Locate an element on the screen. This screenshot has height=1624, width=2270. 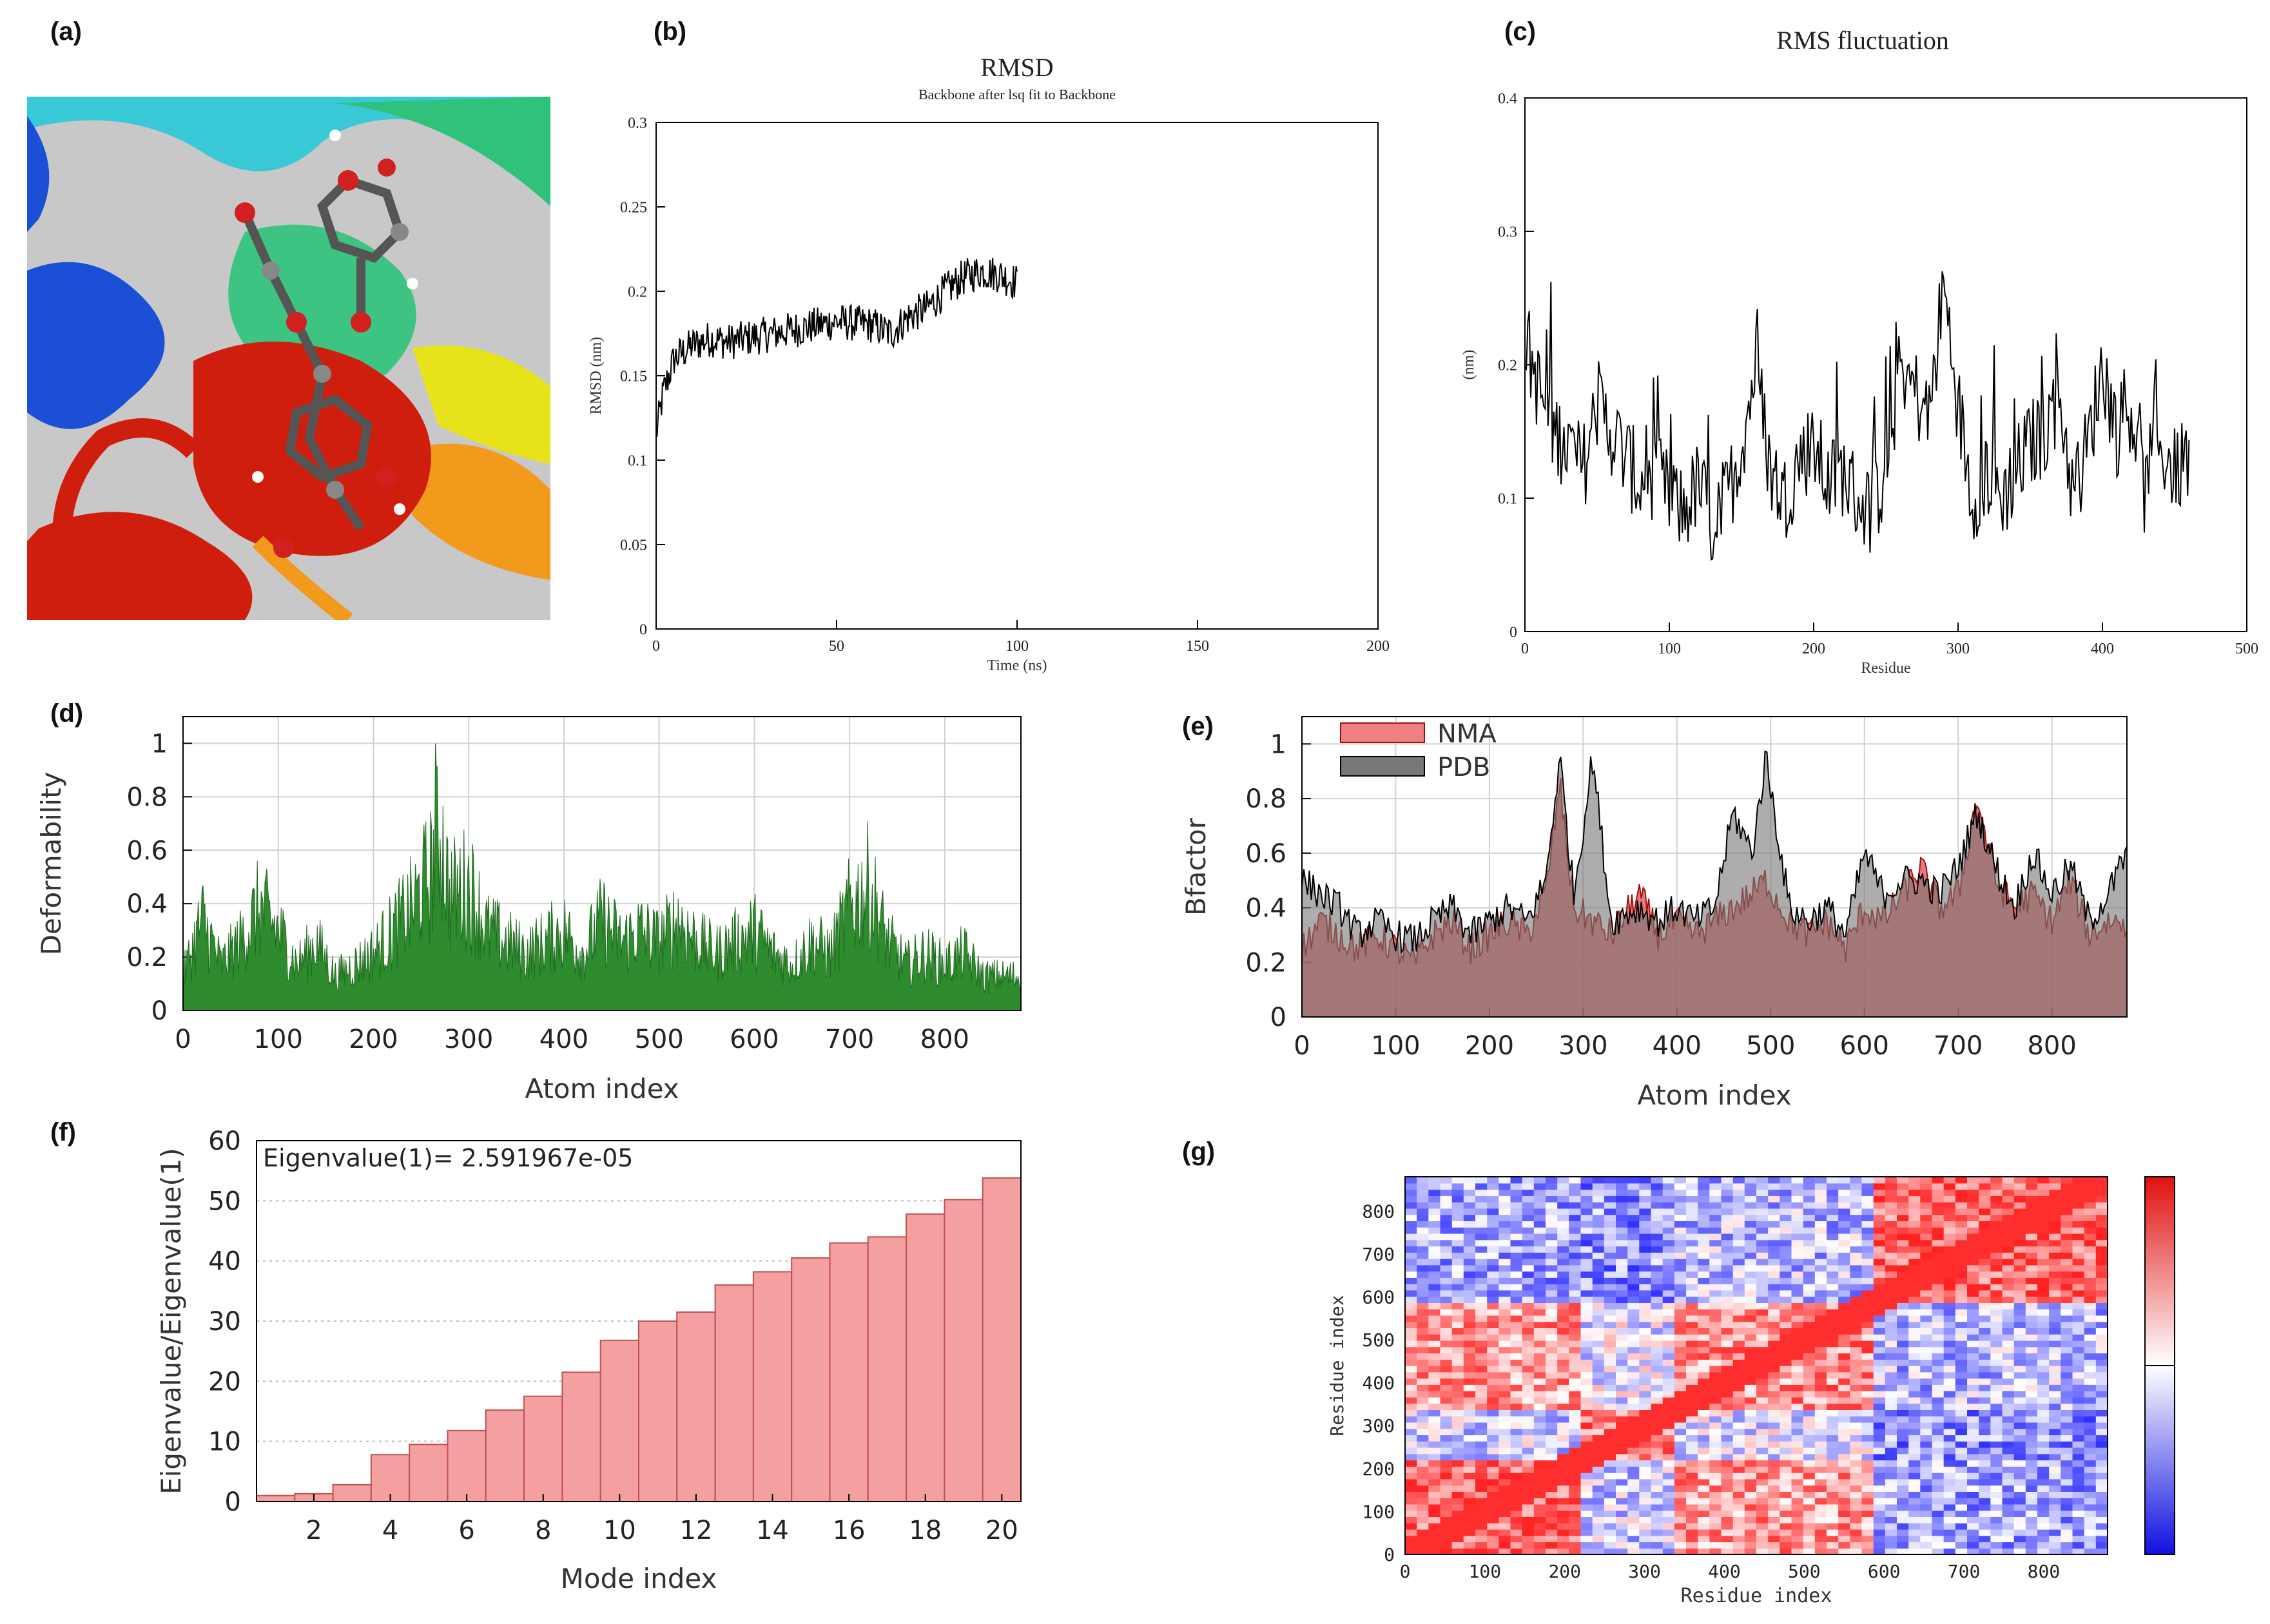
x-axis-label: Time (ns) is located at coordinates (1017, 666).